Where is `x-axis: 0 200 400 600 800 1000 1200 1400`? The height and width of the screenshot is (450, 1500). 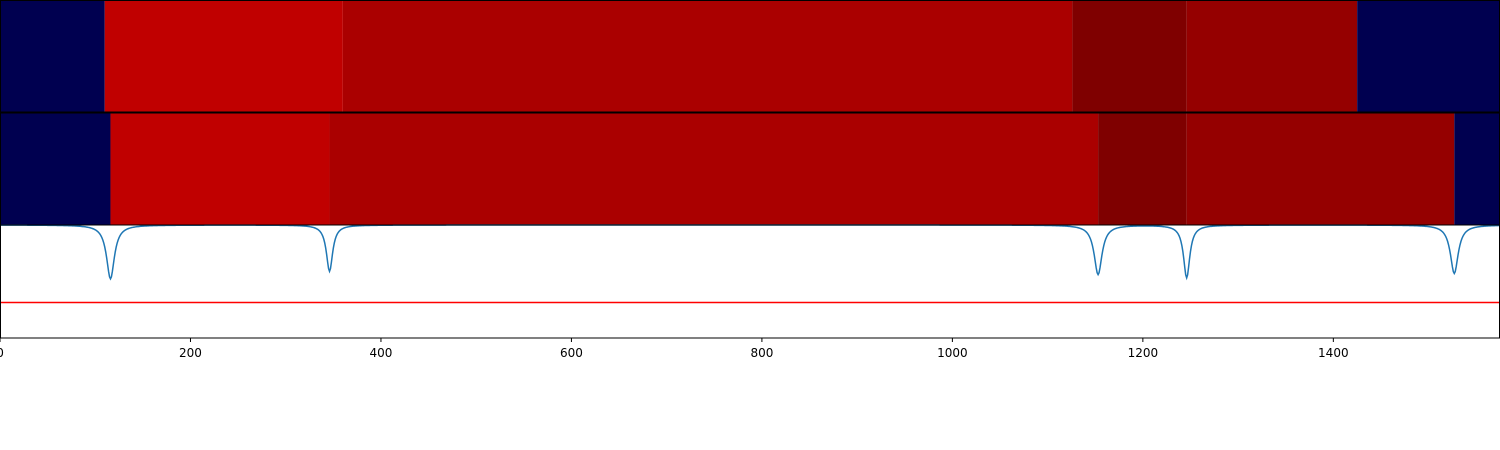
x-axis: 0 200 400 600 800 1000 1200 1400 is located at coordinates (674, 349).